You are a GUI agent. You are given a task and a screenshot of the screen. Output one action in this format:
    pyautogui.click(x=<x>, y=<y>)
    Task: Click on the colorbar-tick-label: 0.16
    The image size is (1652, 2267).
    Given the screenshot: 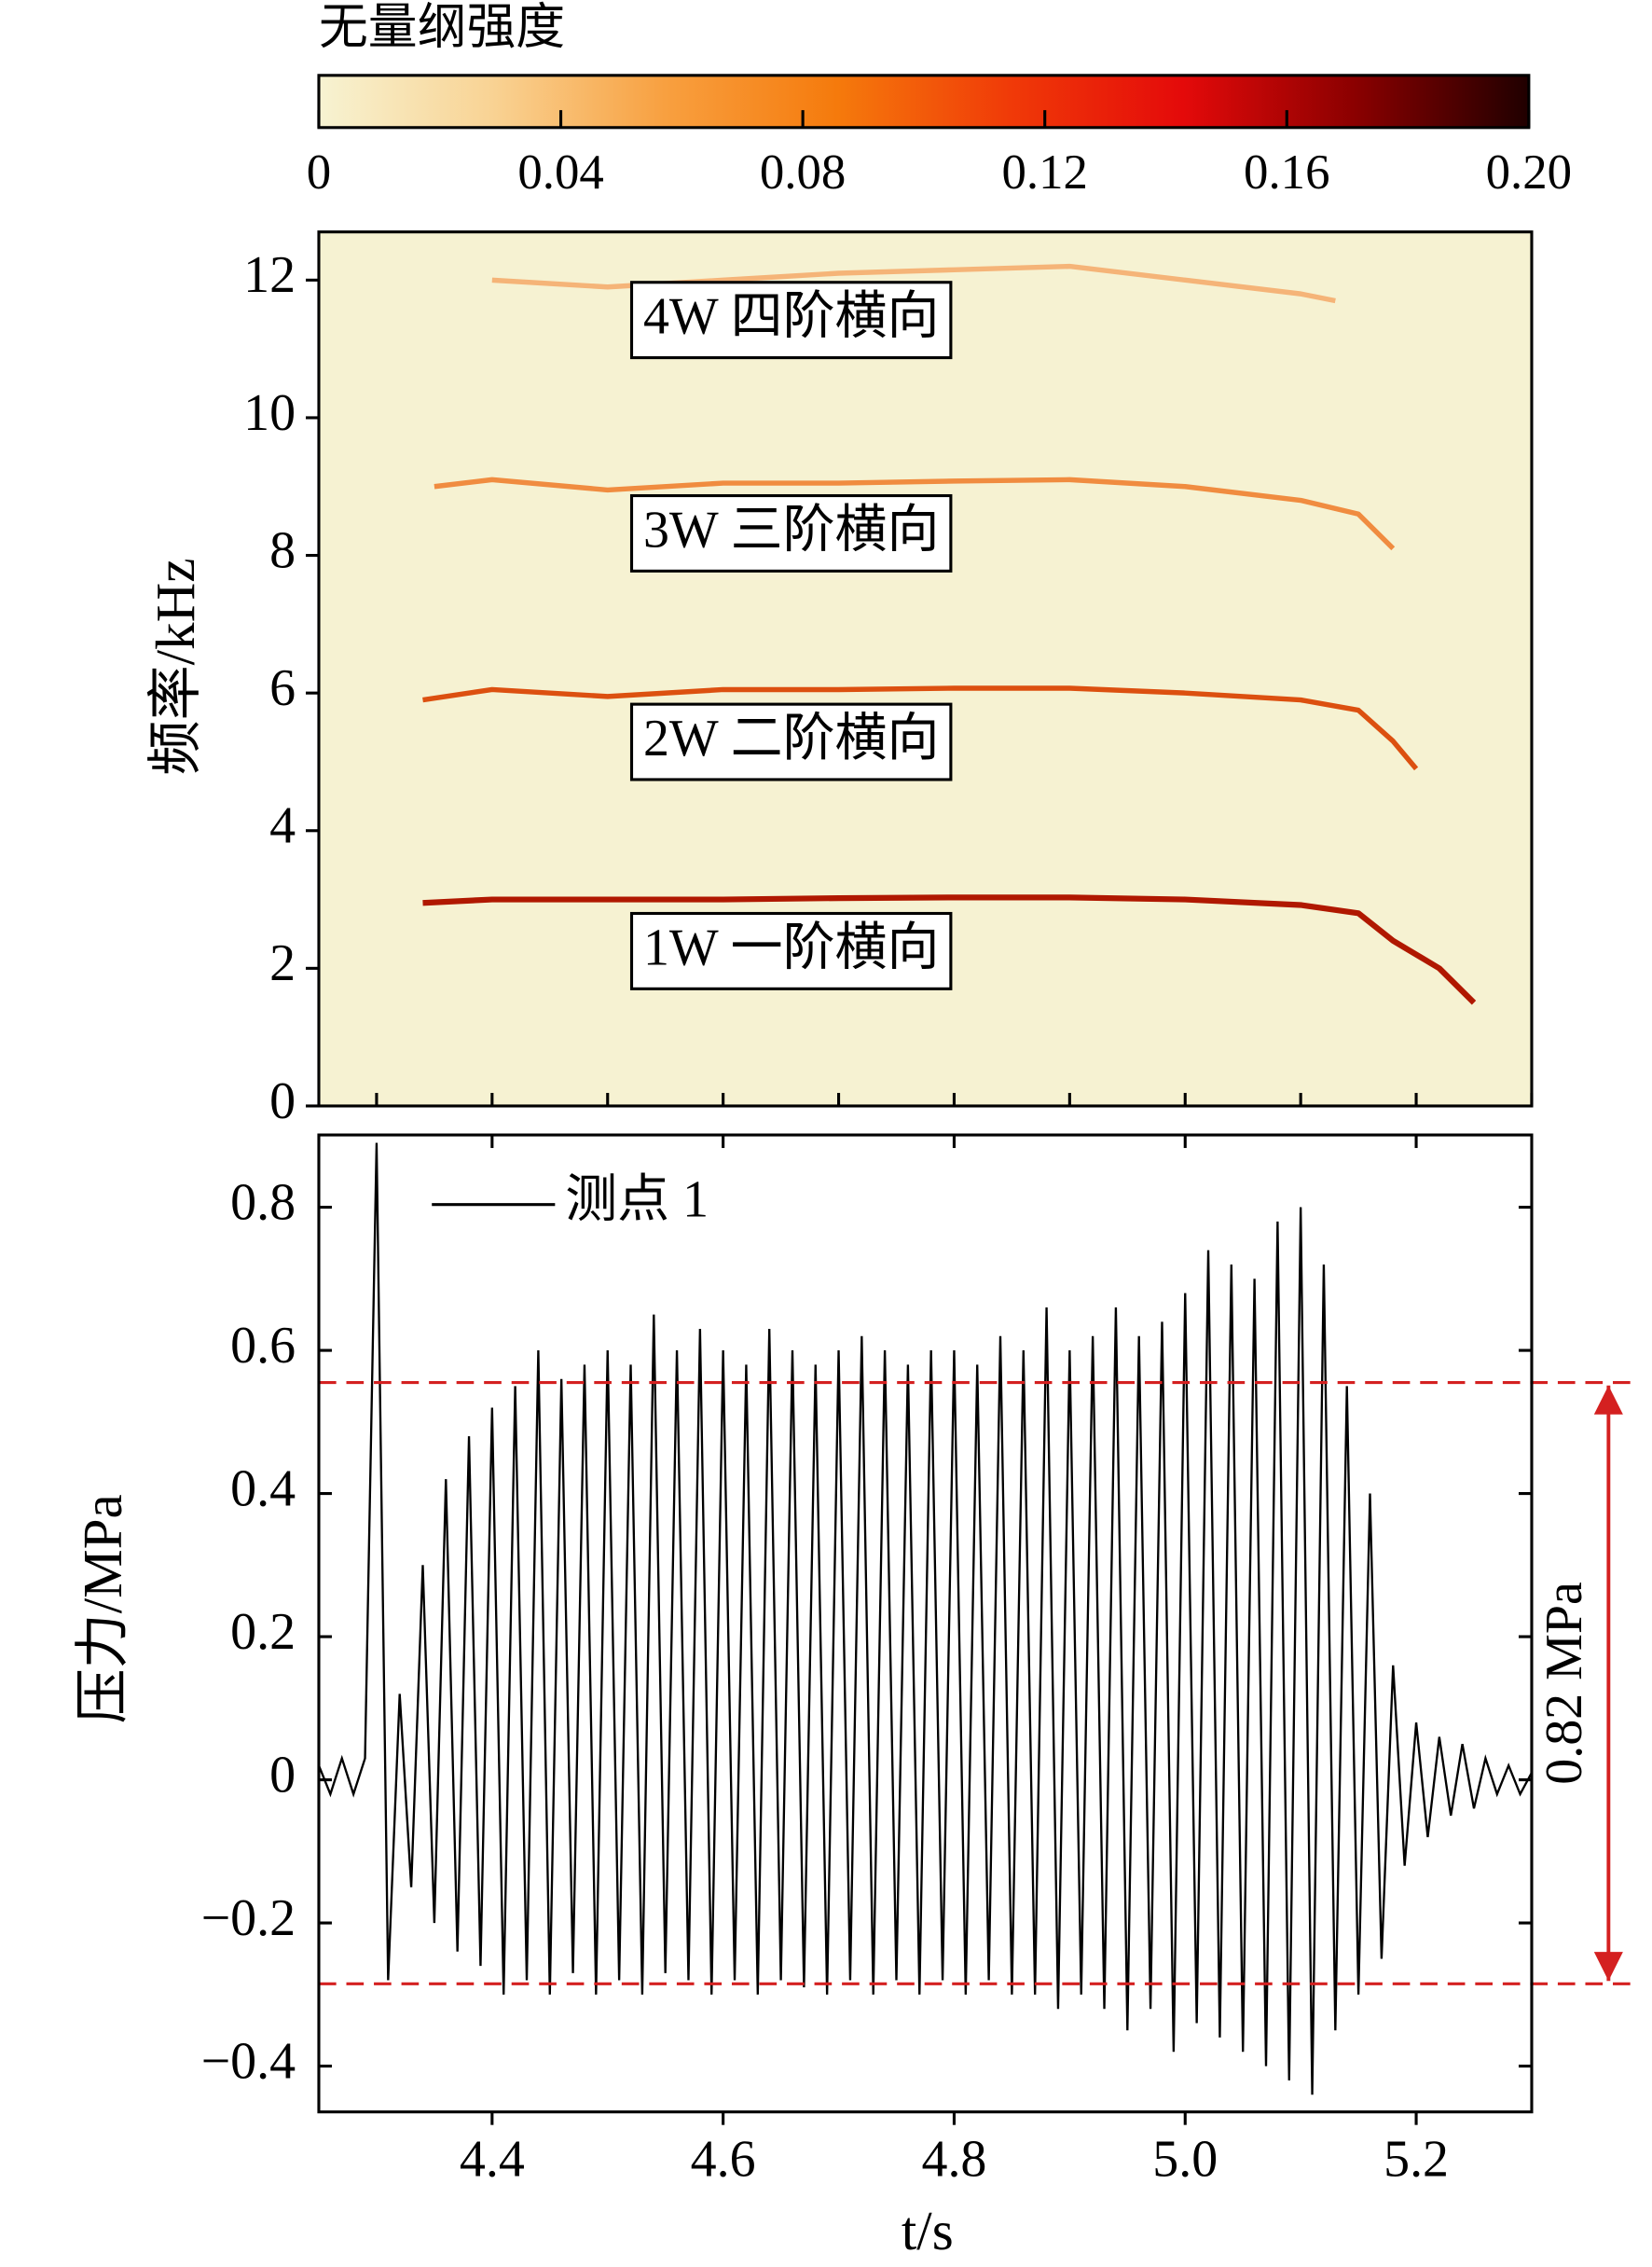 What is the action you would take?
    pyautogui.click(x=1287, y=173)
    